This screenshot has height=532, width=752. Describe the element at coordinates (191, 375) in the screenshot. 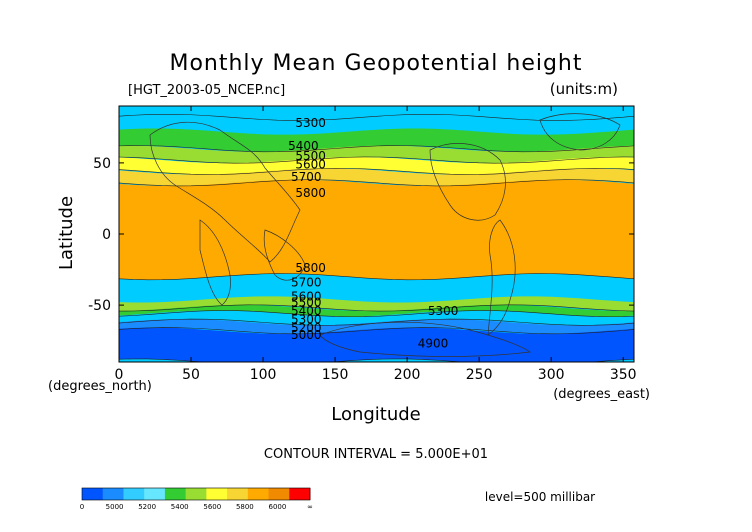

I see `x-tick-label: 50` at that location.